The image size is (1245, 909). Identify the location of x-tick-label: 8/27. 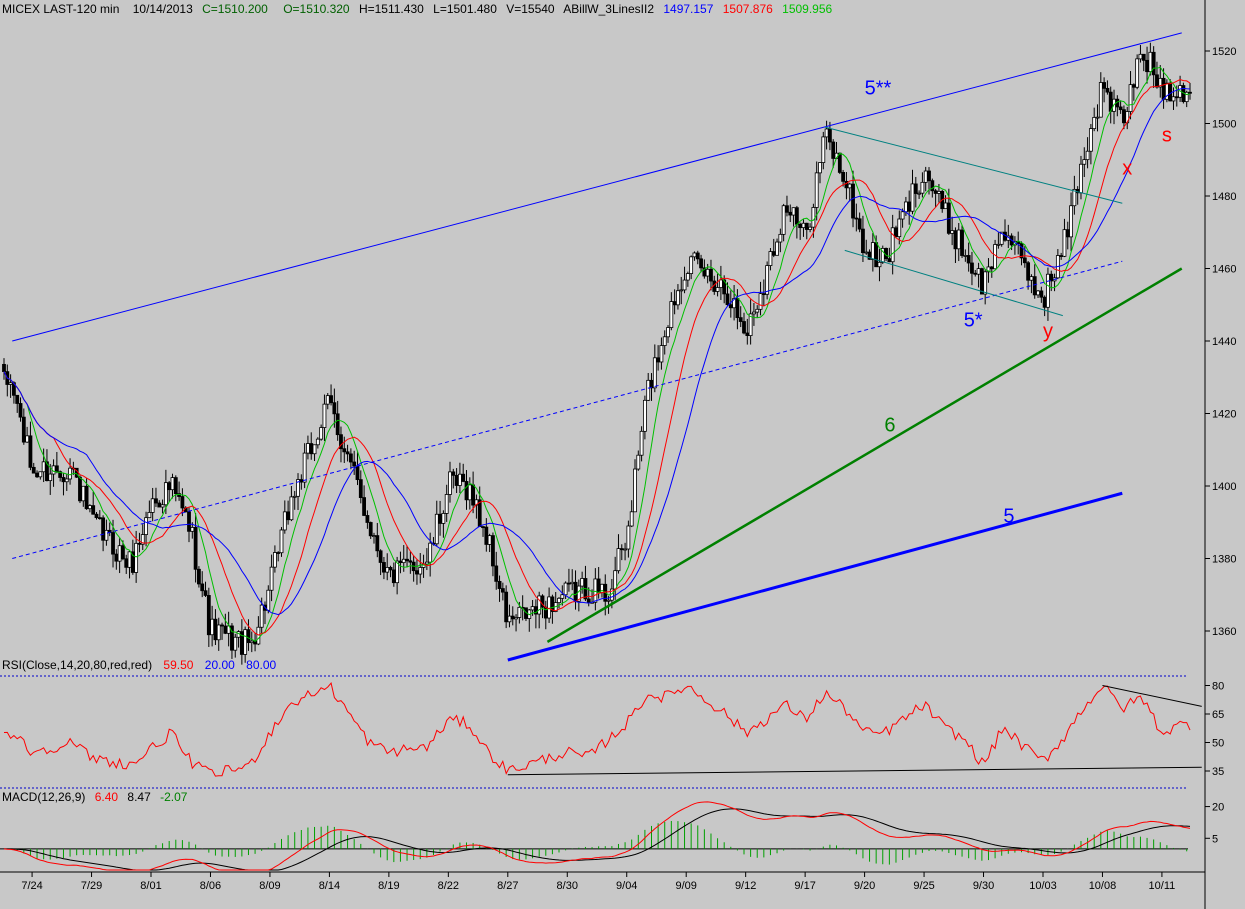
(507, 886).